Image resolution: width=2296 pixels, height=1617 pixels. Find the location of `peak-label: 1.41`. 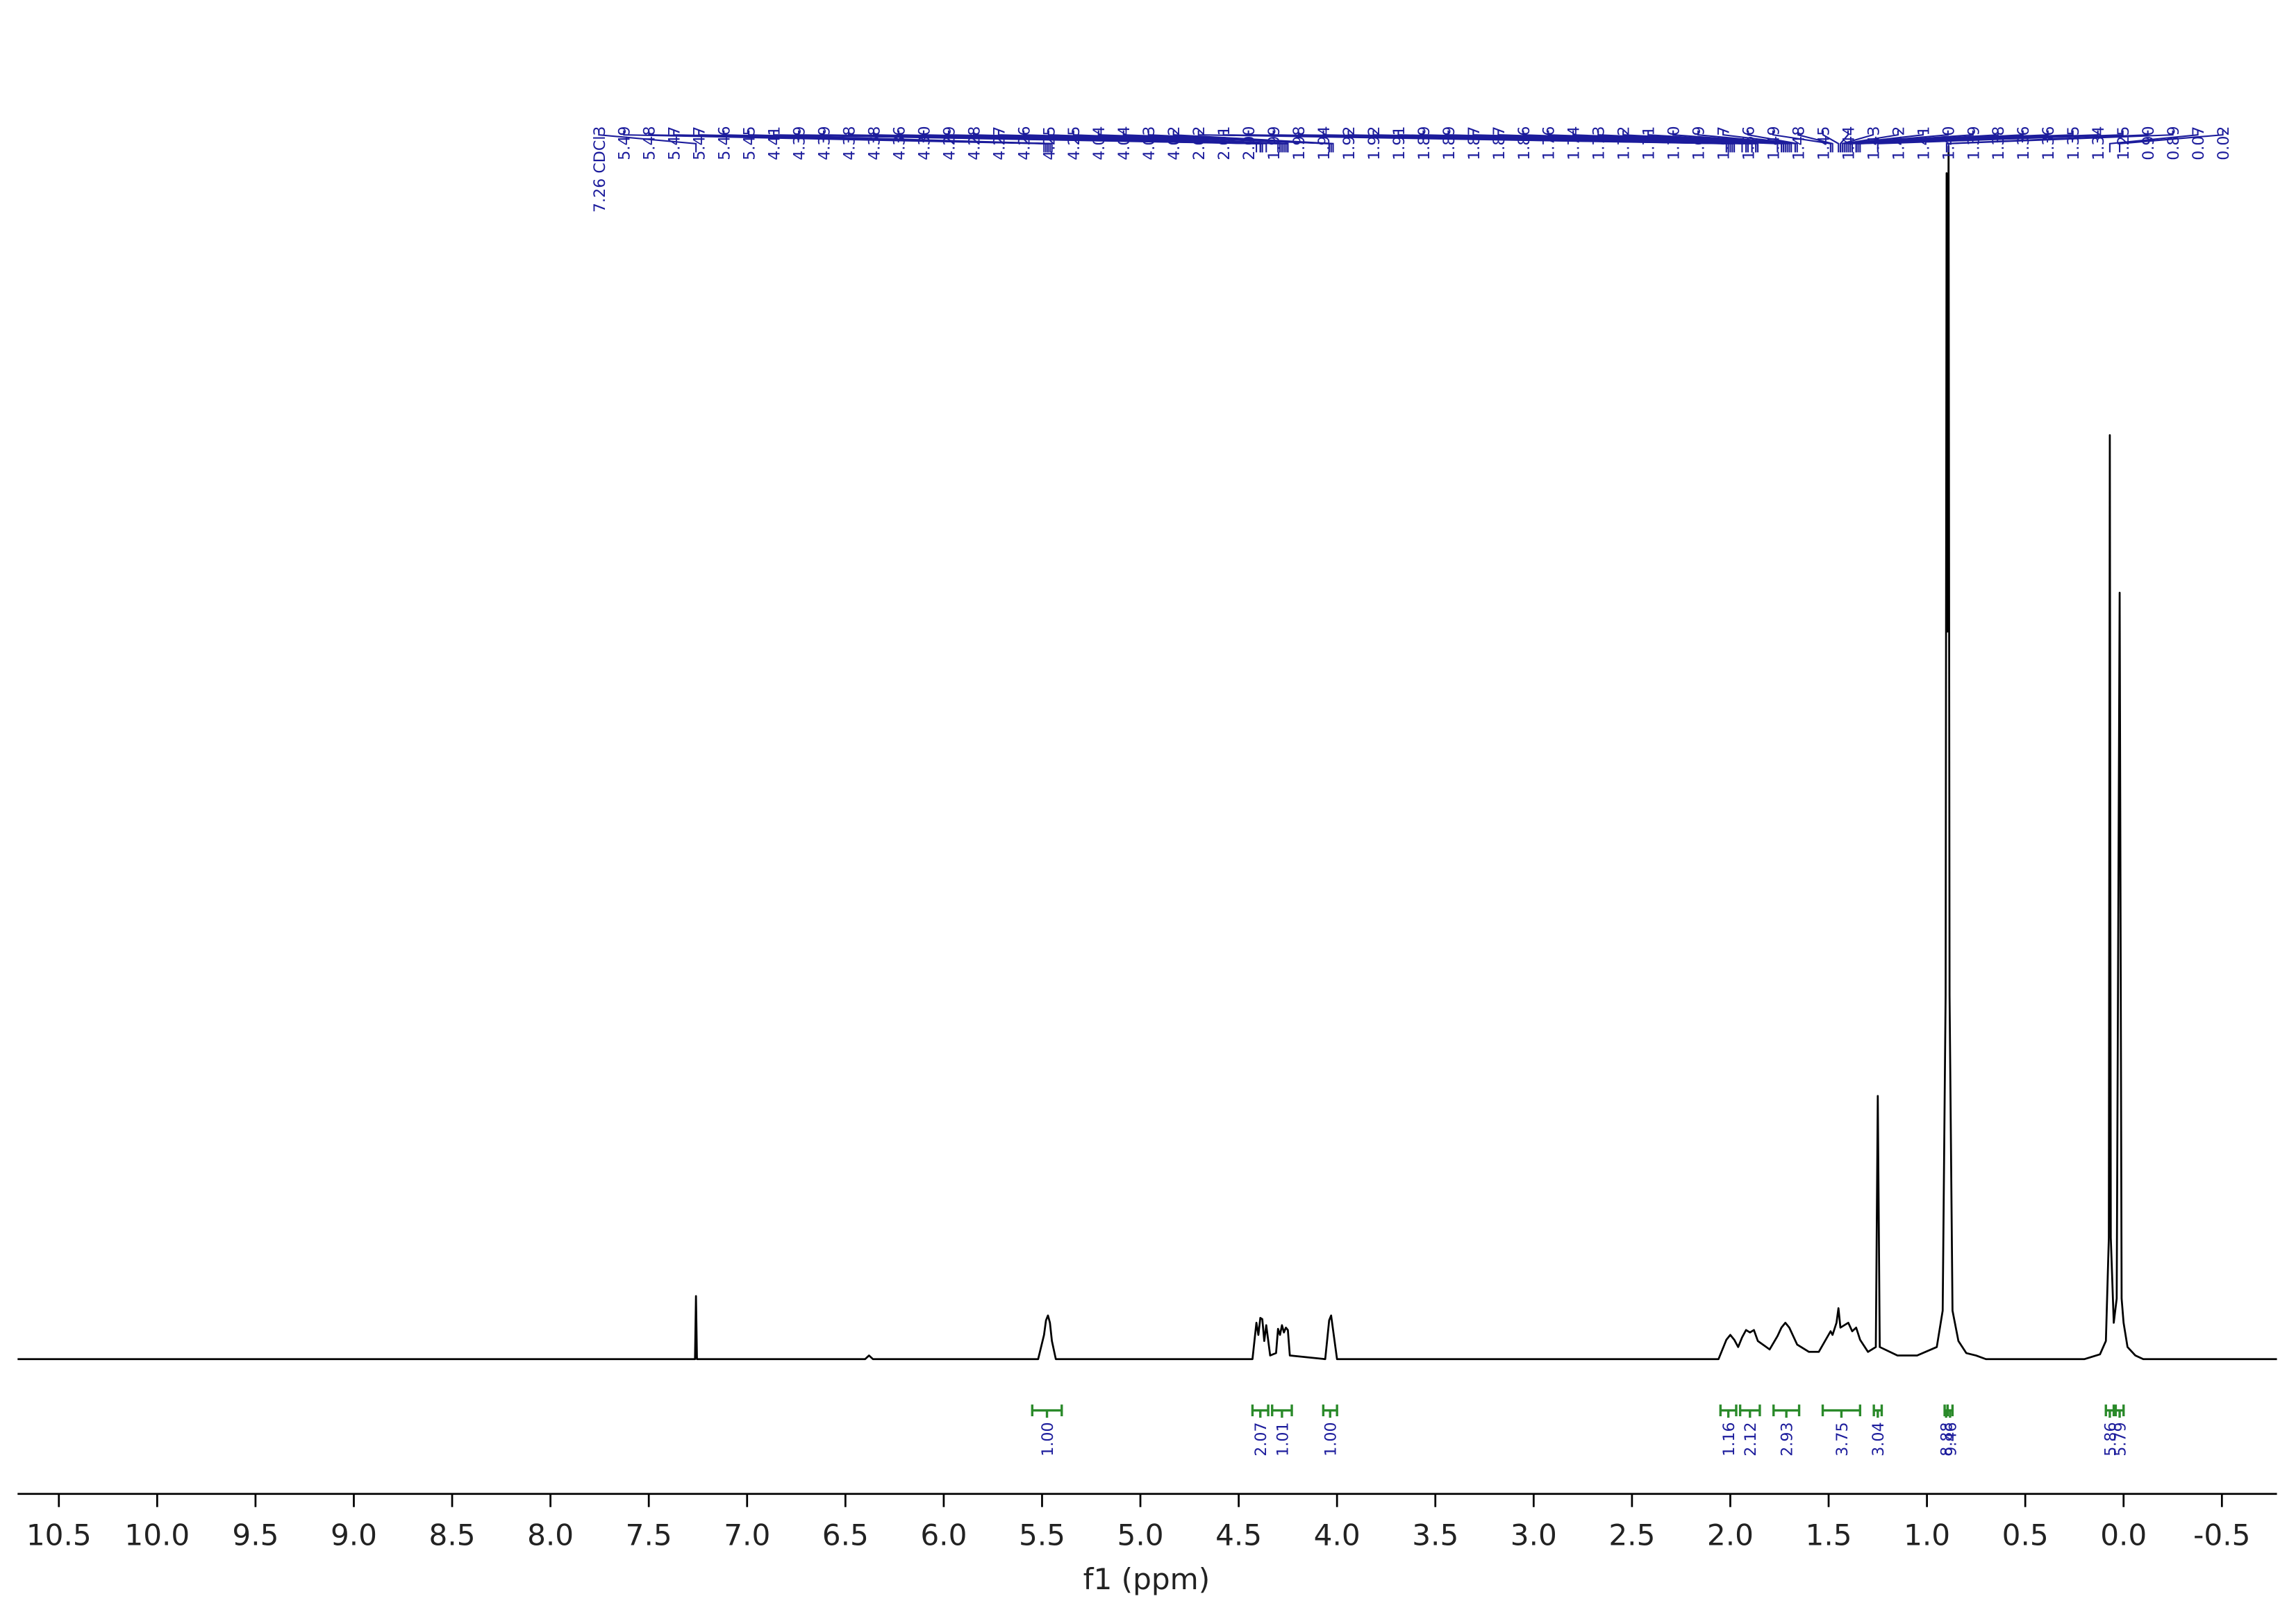

peak-label: 1.41 is located at coordinates (1924, 143).